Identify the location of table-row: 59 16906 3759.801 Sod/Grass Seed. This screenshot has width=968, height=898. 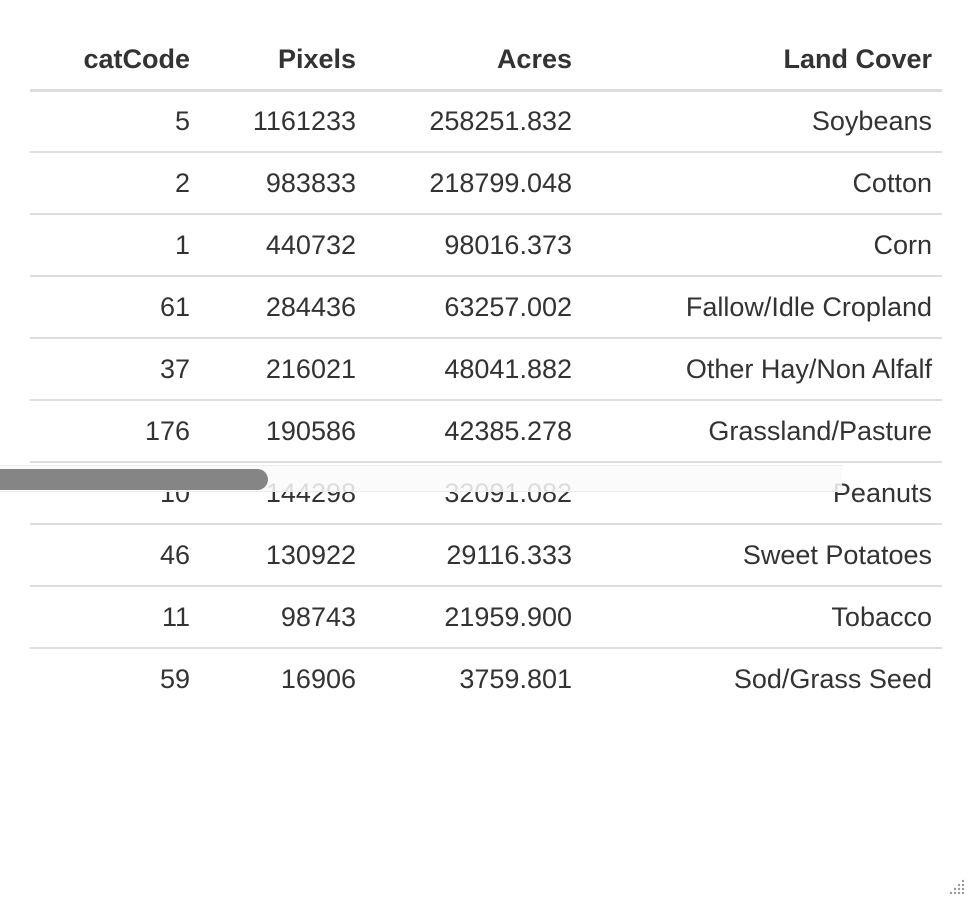
(486, 679).